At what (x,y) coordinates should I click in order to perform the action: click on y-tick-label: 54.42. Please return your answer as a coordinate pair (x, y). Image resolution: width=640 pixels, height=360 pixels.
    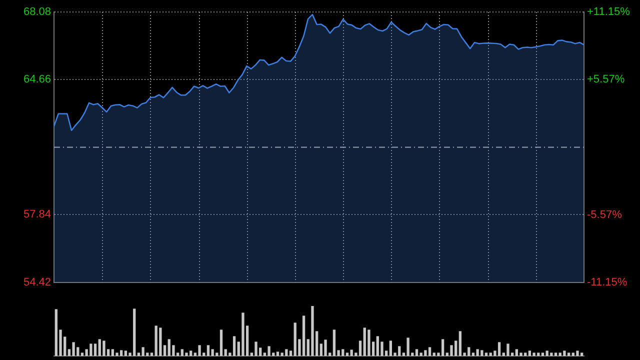
    Looking at the image, I should click on (37, 282).